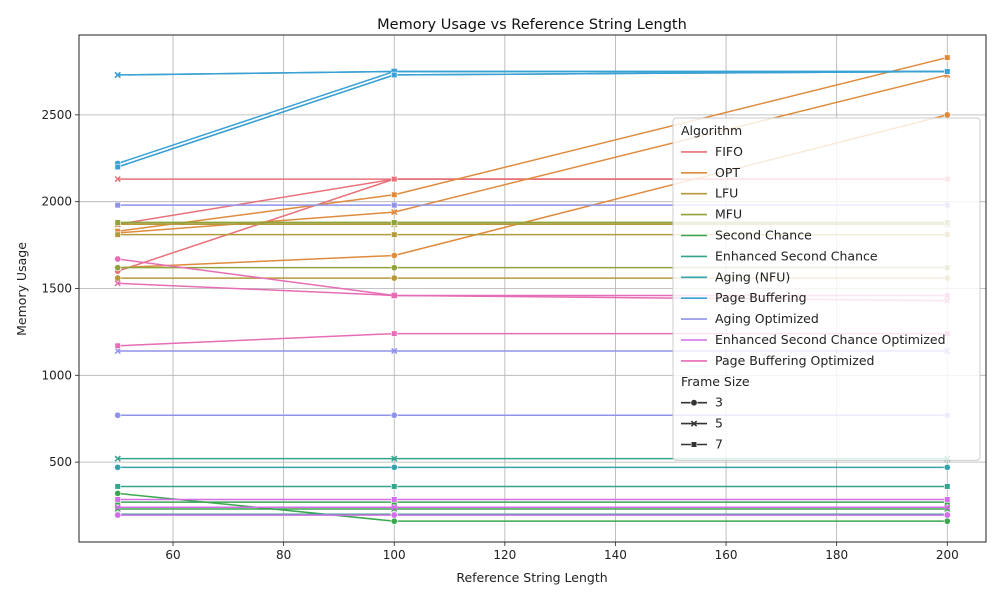  What do you see at coordinates (702, 423) in the screenshot?
I see `legend-entry-frame-5: 5` at bounding box center [702, 423].